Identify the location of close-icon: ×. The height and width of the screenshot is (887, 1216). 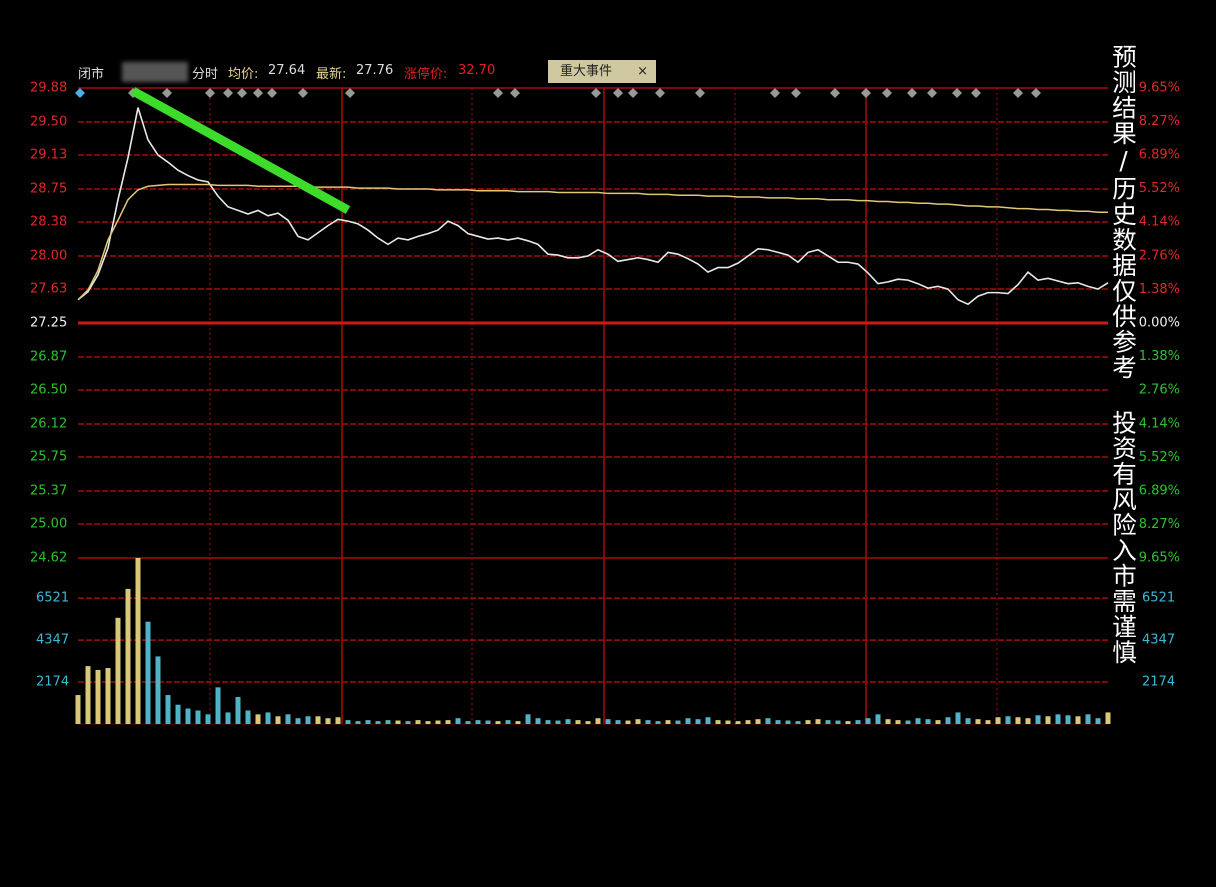
(642, 71).